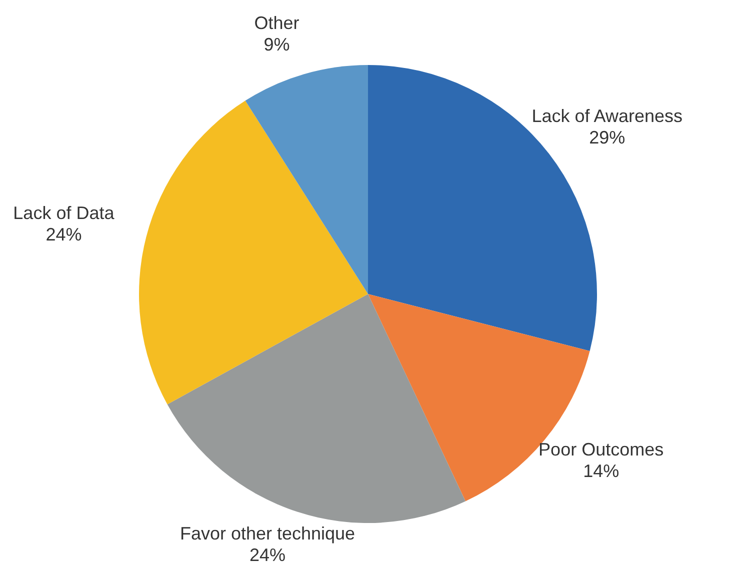 This screenshot has height=568, width=732. What do you see at coordinates (268, 533) in the screenshot?
I see `slice-label: Favor other technique` at bounding box center [268, 533].